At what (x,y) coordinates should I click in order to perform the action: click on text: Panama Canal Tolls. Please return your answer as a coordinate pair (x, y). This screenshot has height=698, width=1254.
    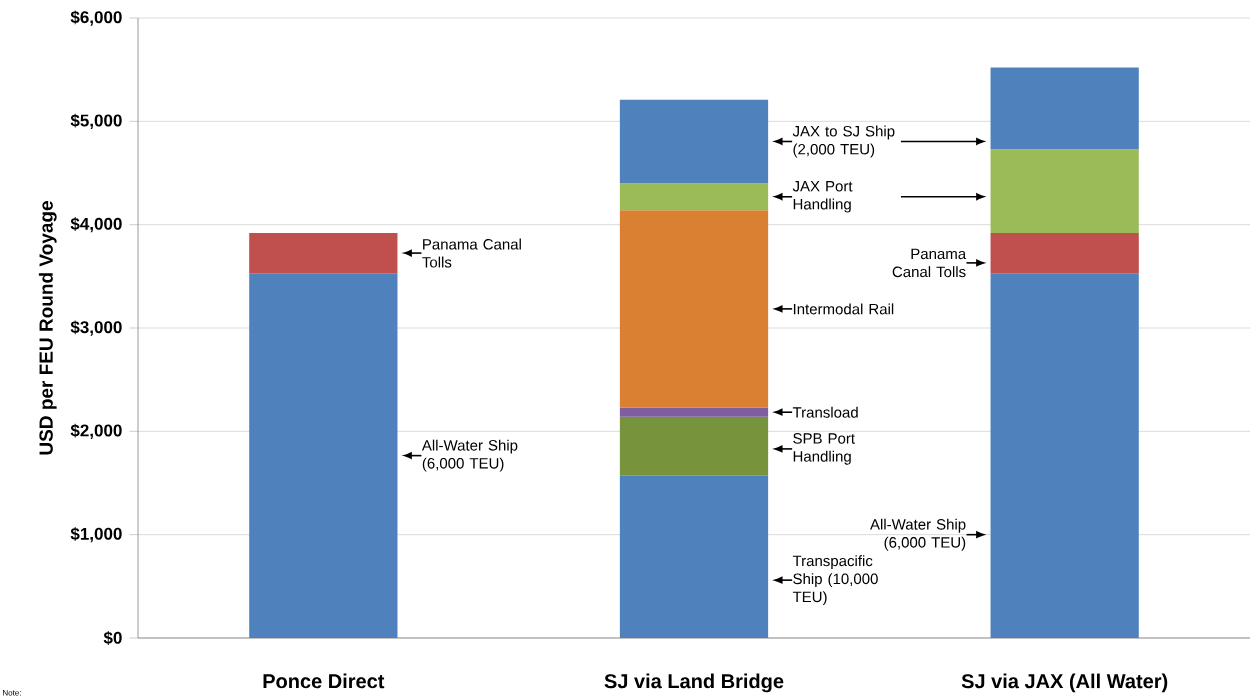
    Looking at the image, I should click on (471, 253).